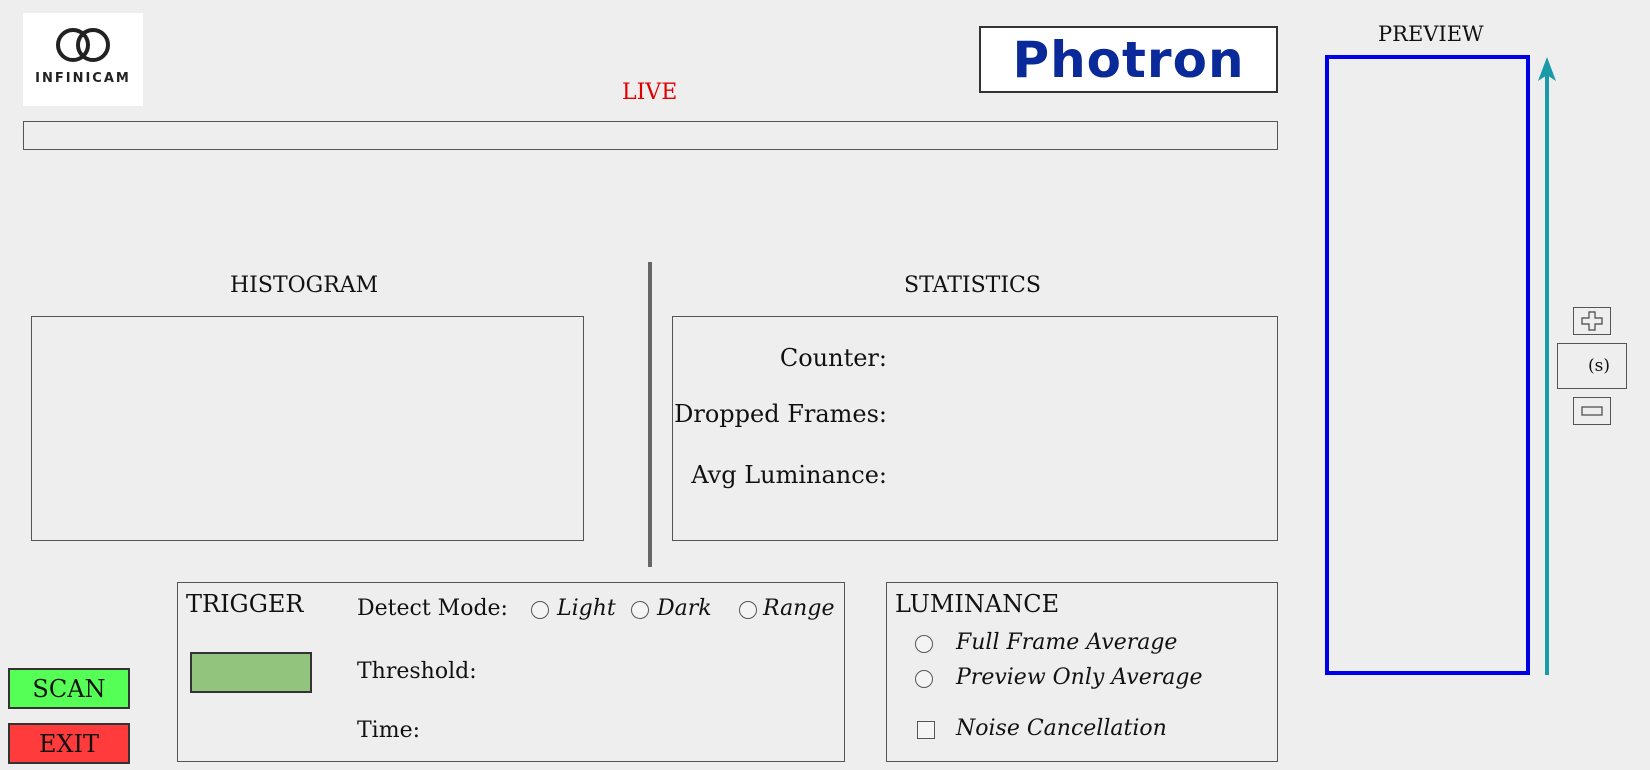 Image resolution: width=1650 pixels, height=770 pixels. Describe the element at coordinates (789, 475) in the screenshot. I see `avg-luminance-label: Avg Luminance:` at that location.